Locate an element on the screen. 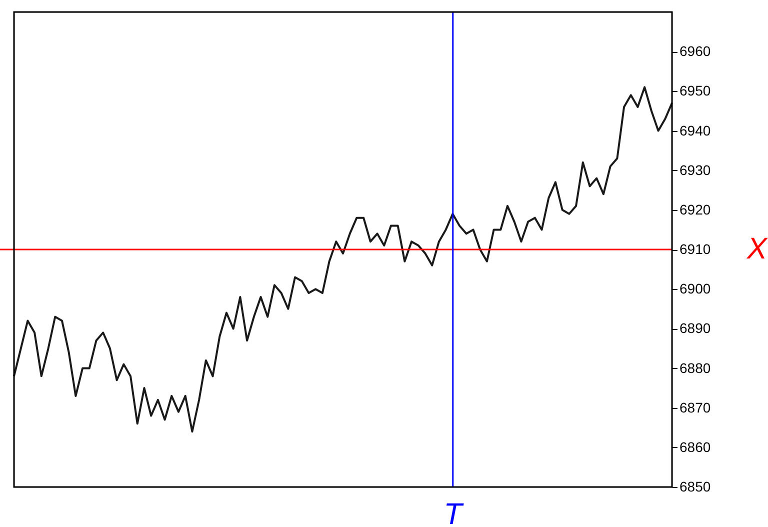 This screenshot has height=527, width=768. y-tick-label: 6920 is located at coordinates (695, 209).